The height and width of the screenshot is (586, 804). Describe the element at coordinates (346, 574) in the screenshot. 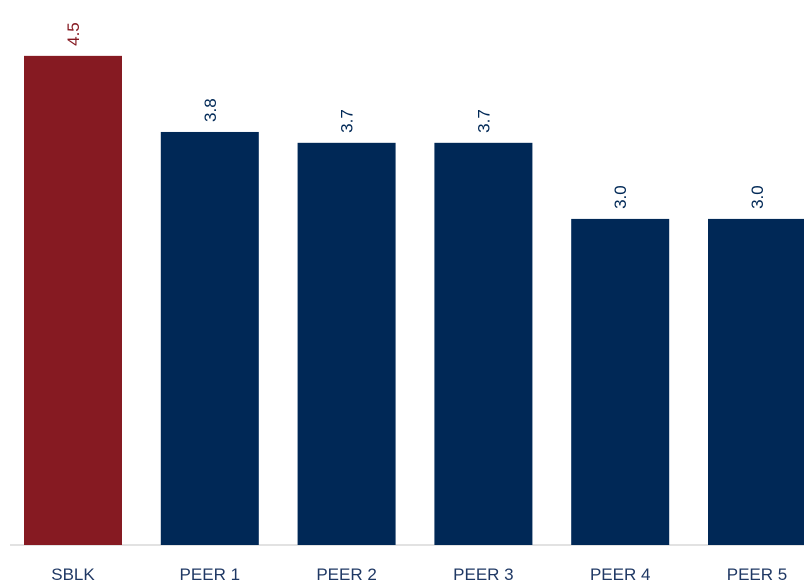

I see `category-label-peer-2: PEER 2` at that location.